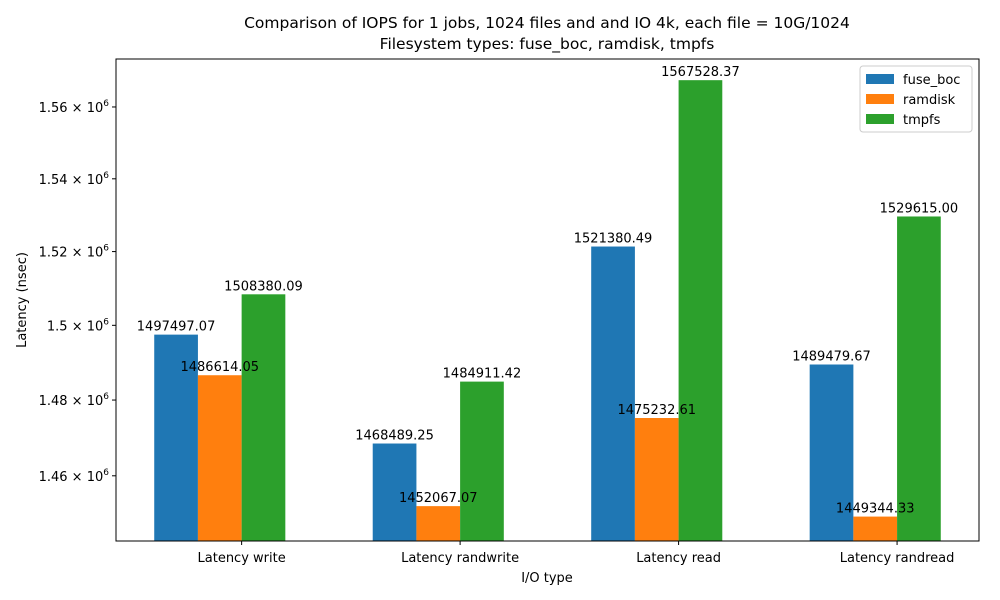 The width and height of the screenshot is (1000, 600). Describe the element at coordinates (875, 509) in the screenshot. I see `data-label-ramdisk-3: 1449344.33` at that location.